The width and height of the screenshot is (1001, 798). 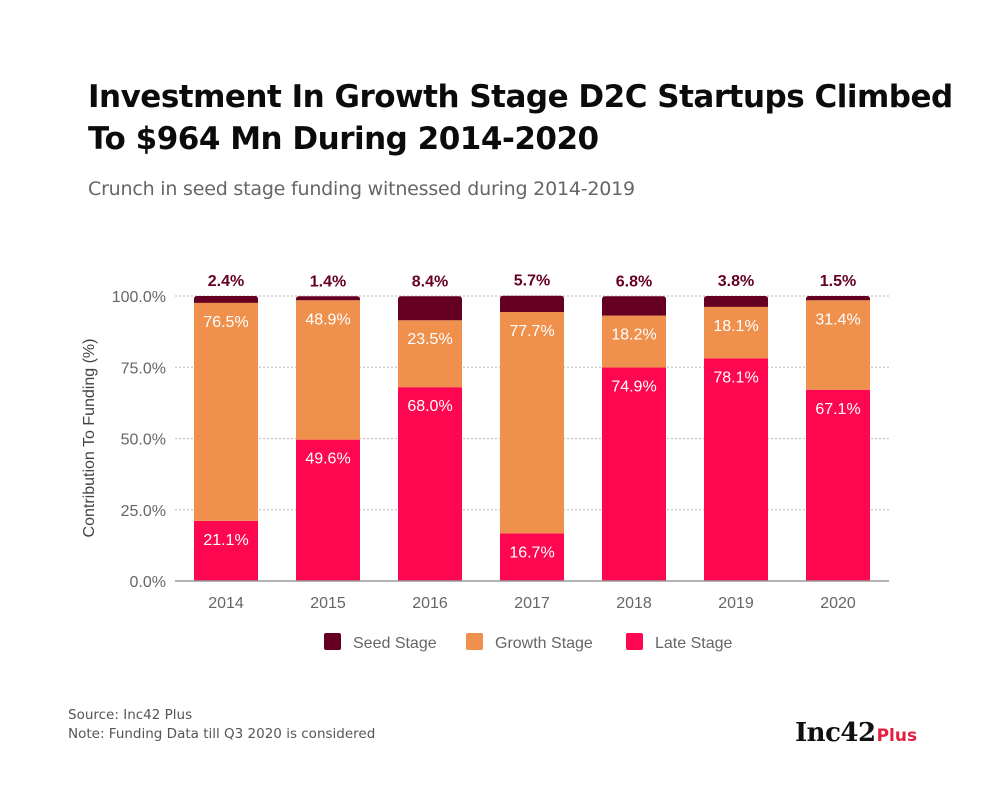 What do you see at coordinates (735, 326) in the screenshot?
I see `data-label: 18.1%` at bounding box center [735, 326].